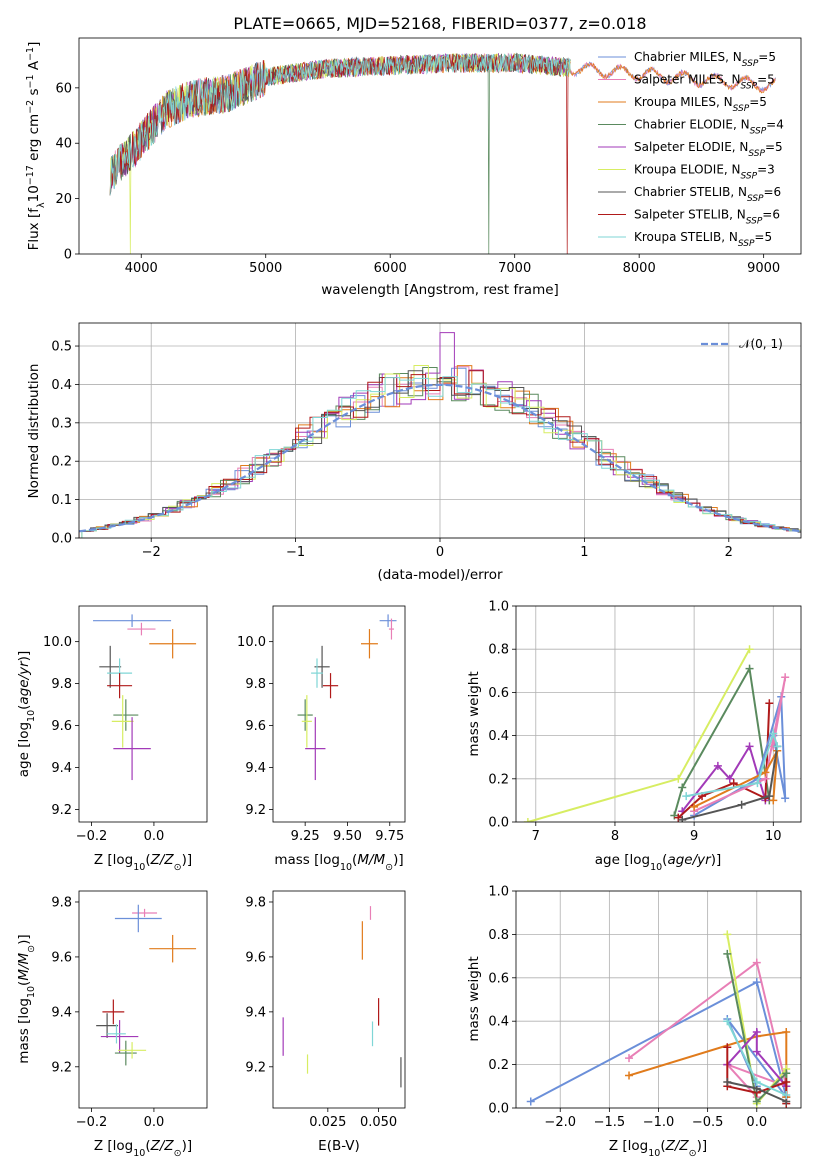 Image resolution: width=819 pixels, height=1170 pixels. What do you see at coordinates (729, 552) in the screenshot?
I see `x-tick-label: 2` at bounding box center [729, 552].